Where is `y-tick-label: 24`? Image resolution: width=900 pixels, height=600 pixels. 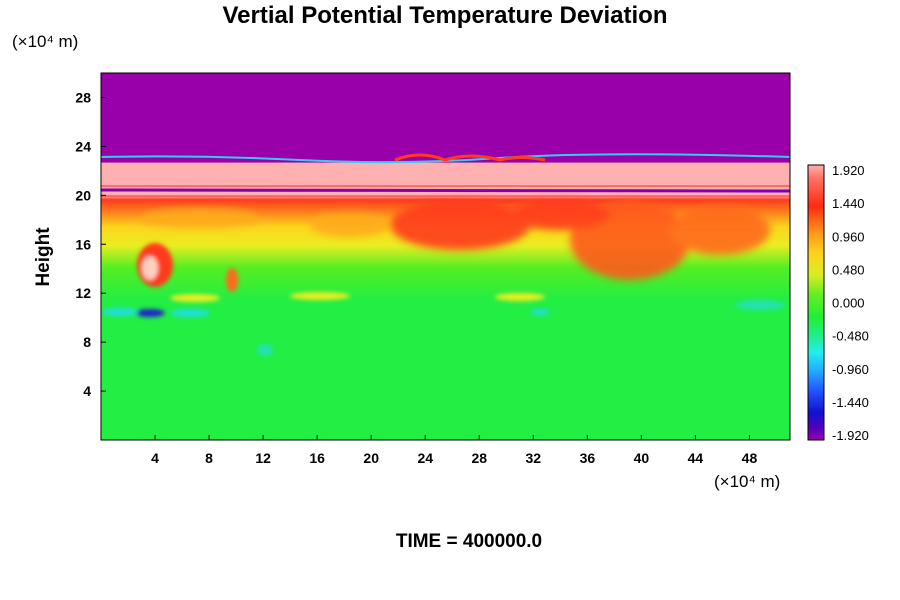
y-tick-label: 24 is located at coordinates (83, 146).